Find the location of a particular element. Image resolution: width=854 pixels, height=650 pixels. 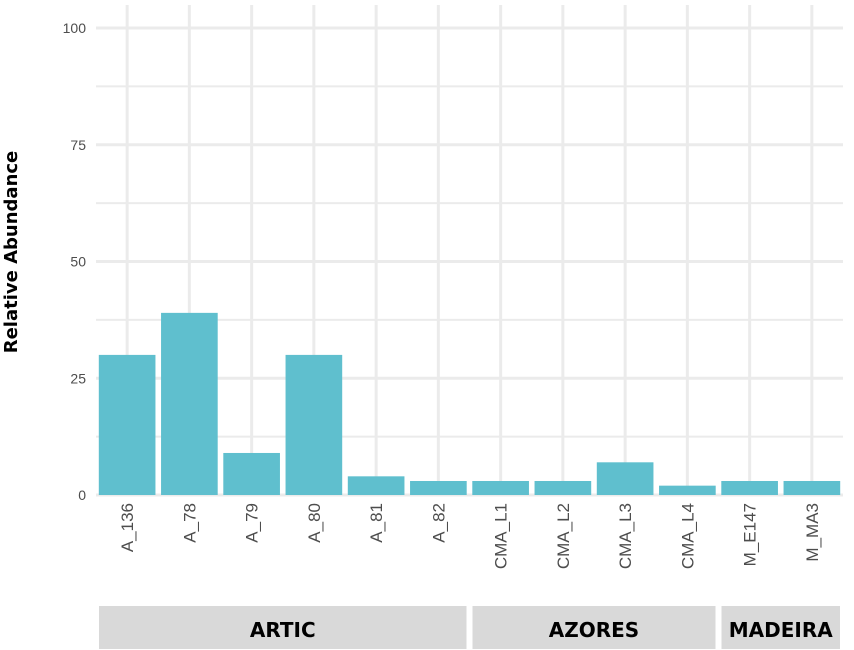

group-label: AZORES is located at coordinates (594, 630).